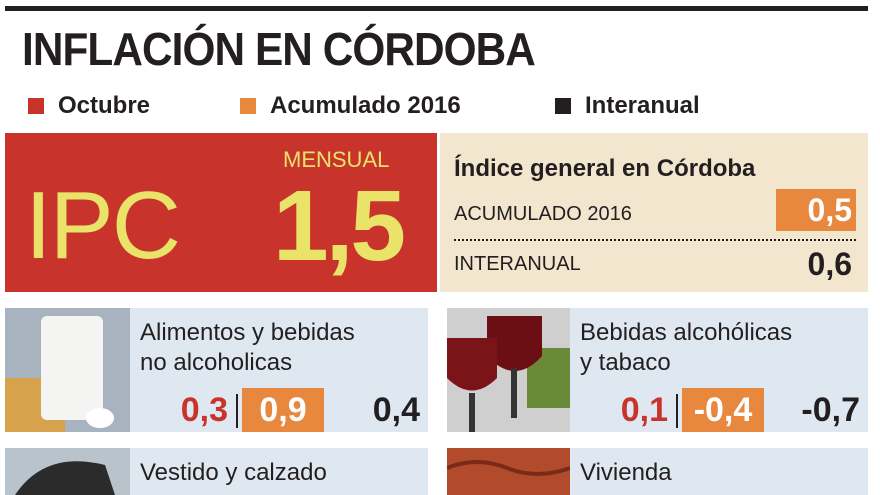 The width and height of the screenshot is (880, 495). What do you see at coordinates (508, 471) in the screenshot?
I see `roof-image` at bounding box center [508, 471].